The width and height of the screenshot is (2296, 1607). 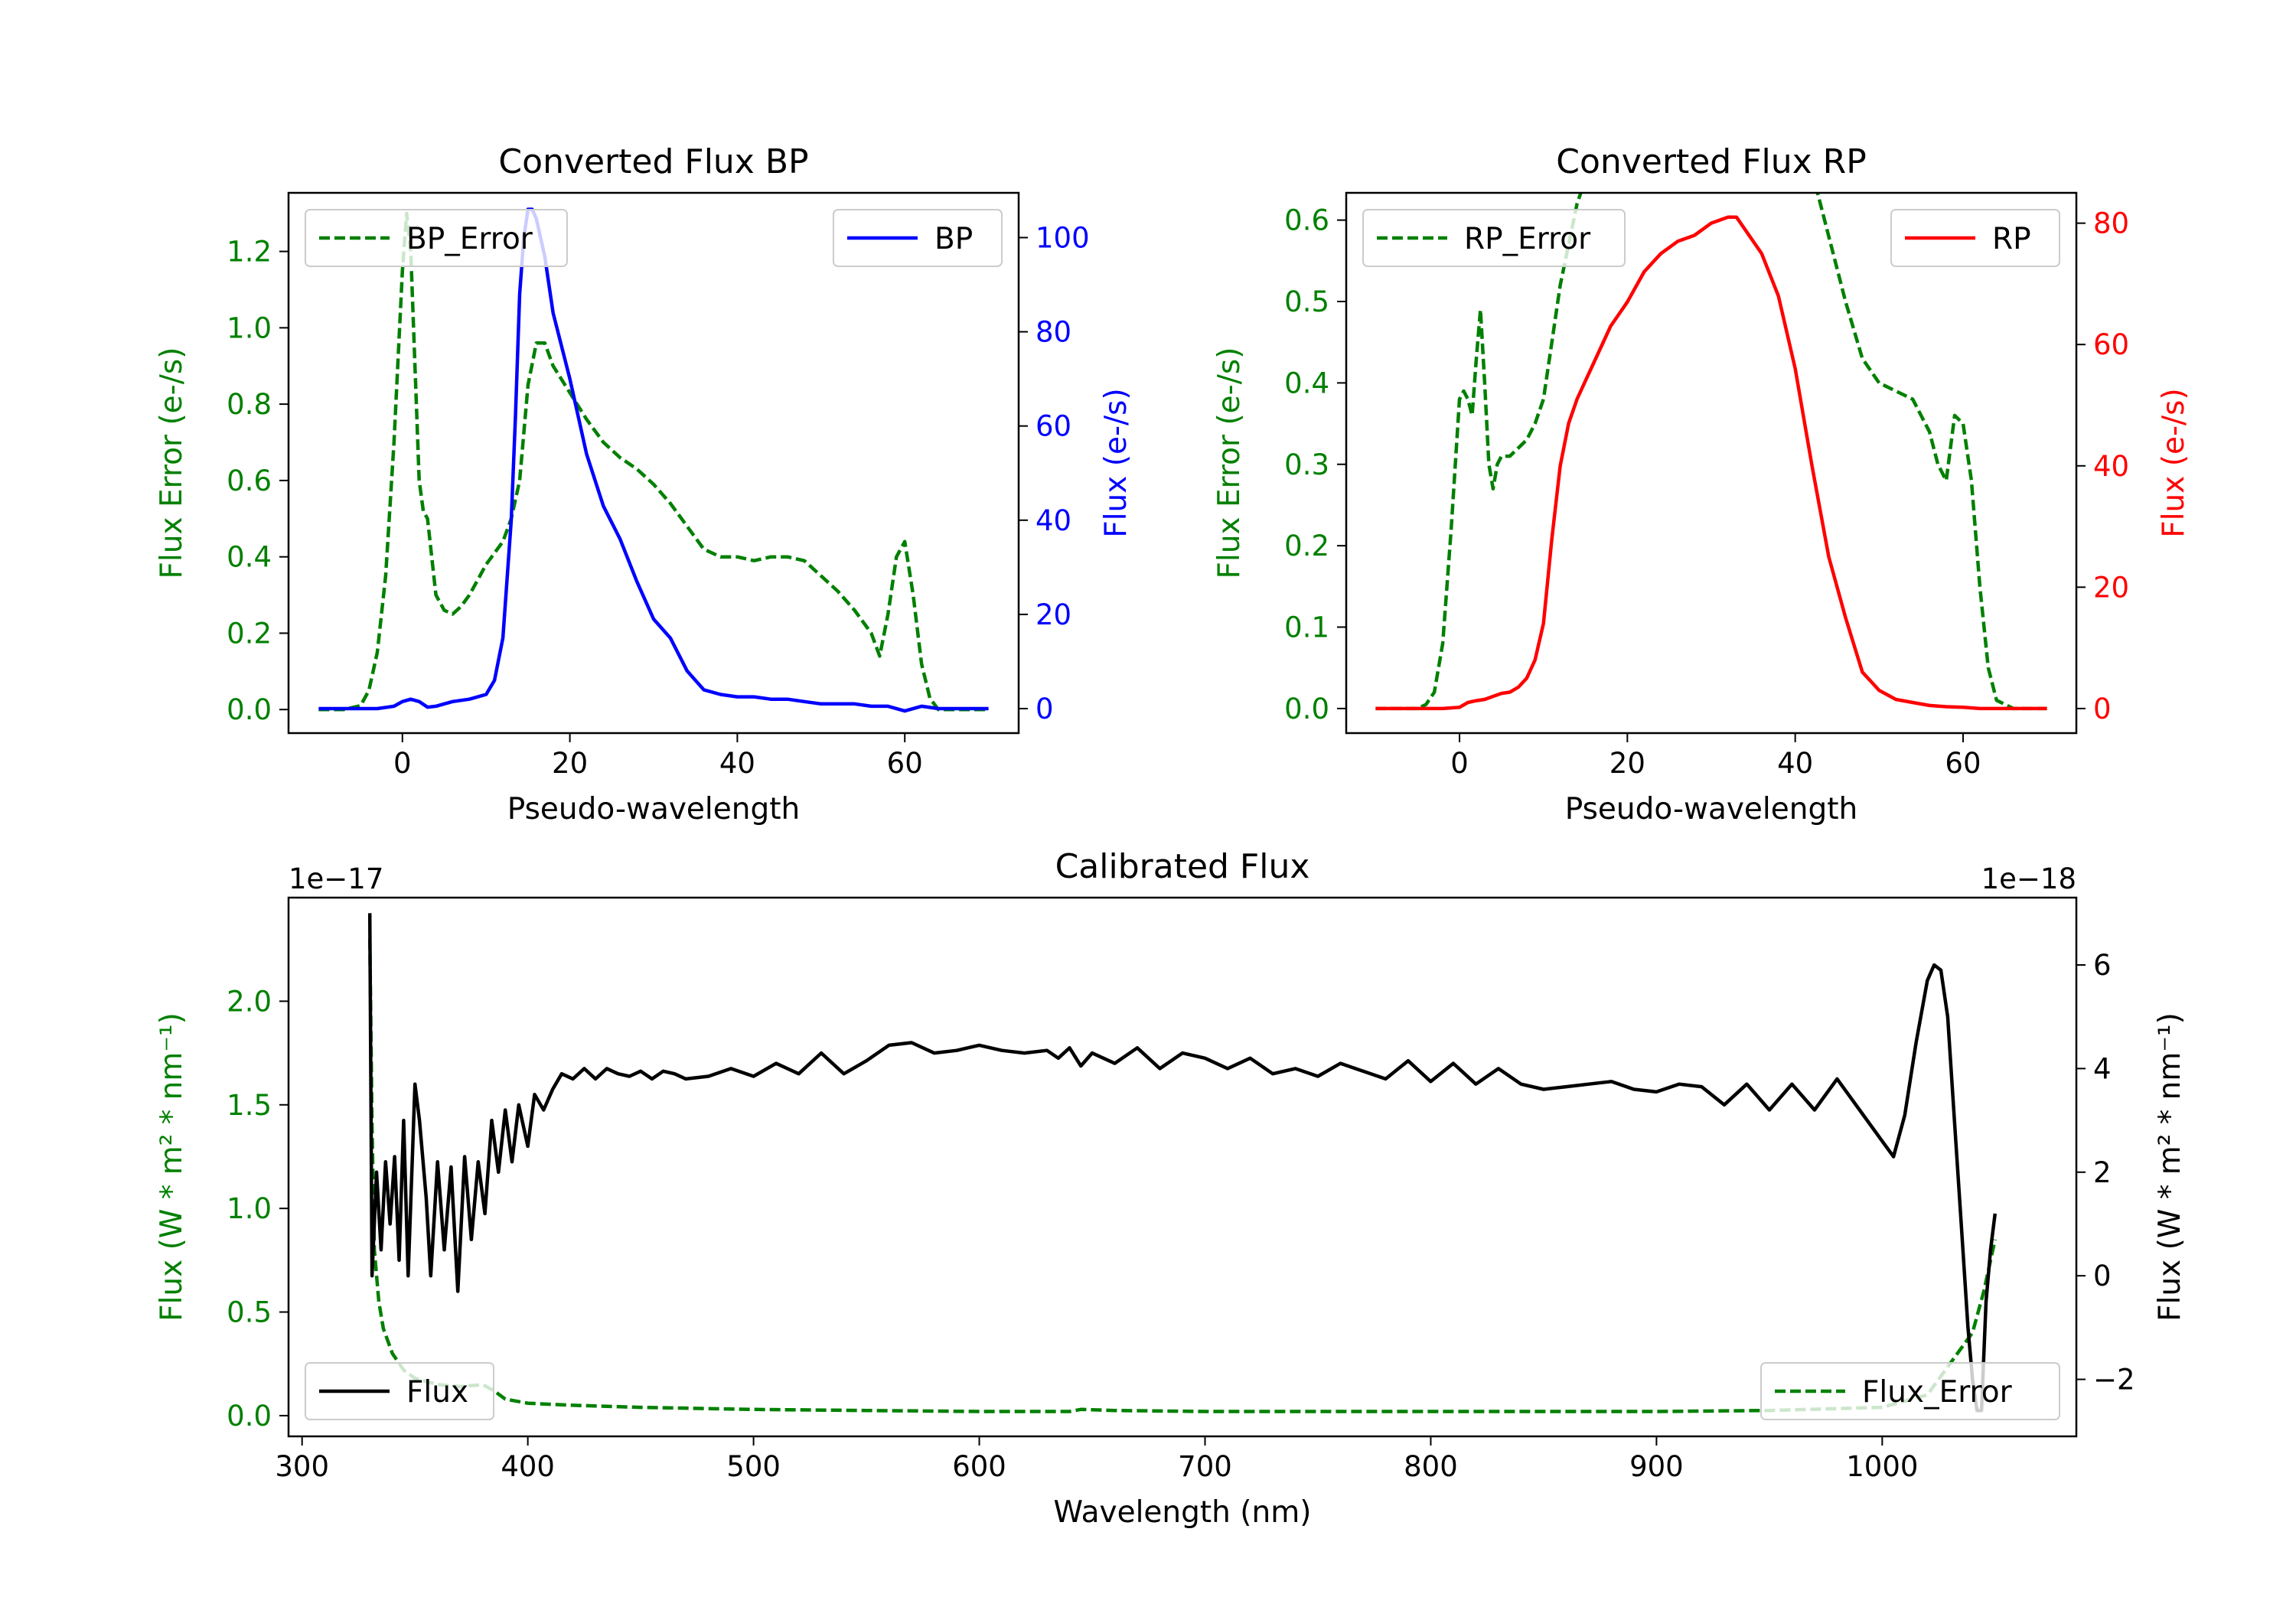 I want to click on y-right-offset-text: 1e−18, so click(x=2028, y=878).